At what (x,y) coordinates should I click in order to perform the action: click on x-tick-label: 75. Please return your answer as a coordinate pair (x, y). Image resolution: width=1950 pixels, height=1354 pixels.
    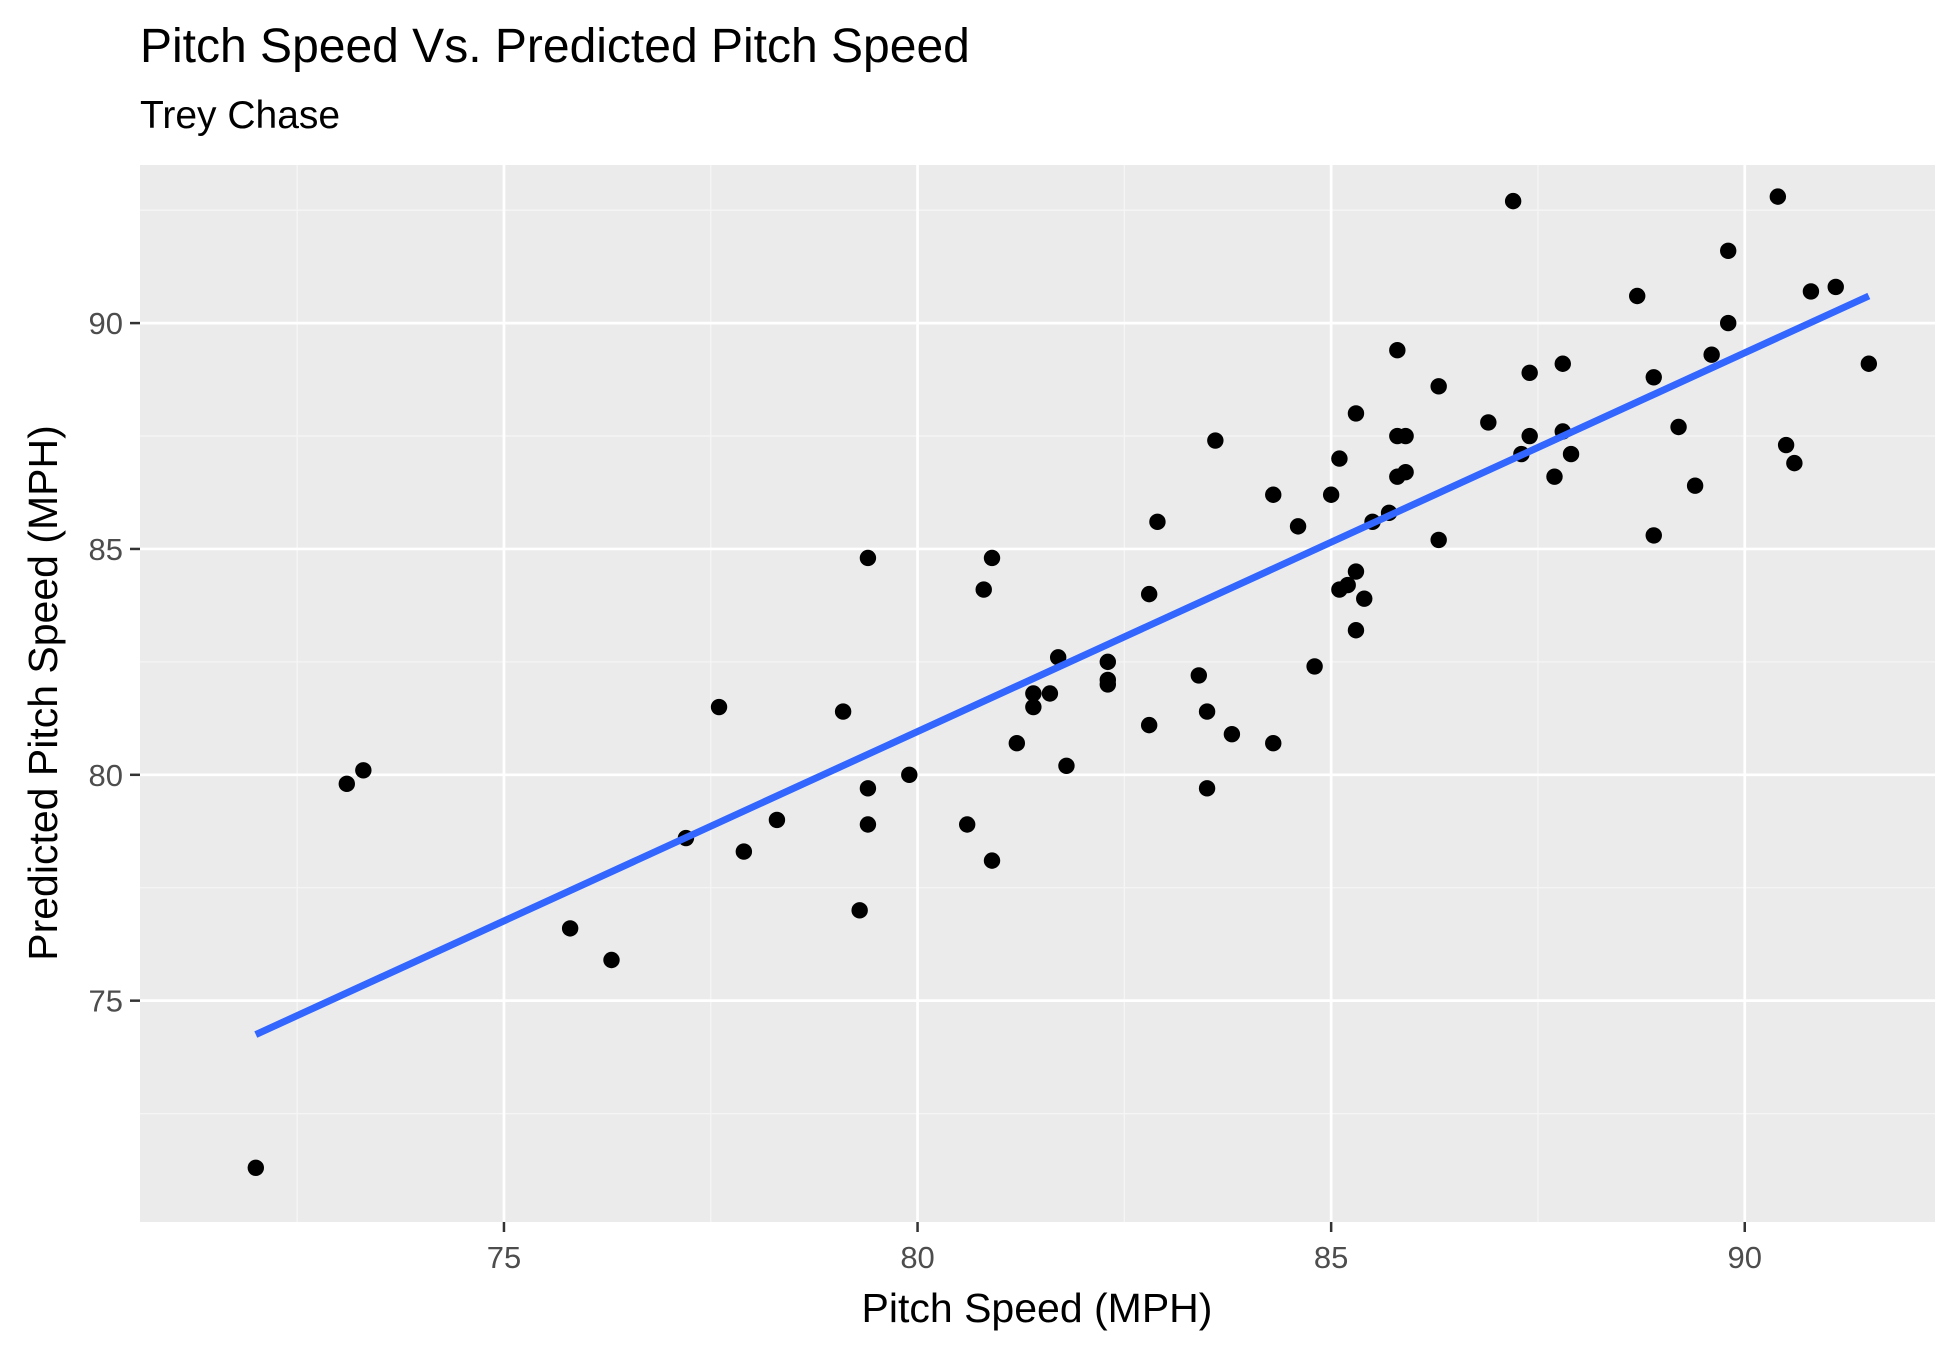
    Looking at the image, I should click on (504, 1257).